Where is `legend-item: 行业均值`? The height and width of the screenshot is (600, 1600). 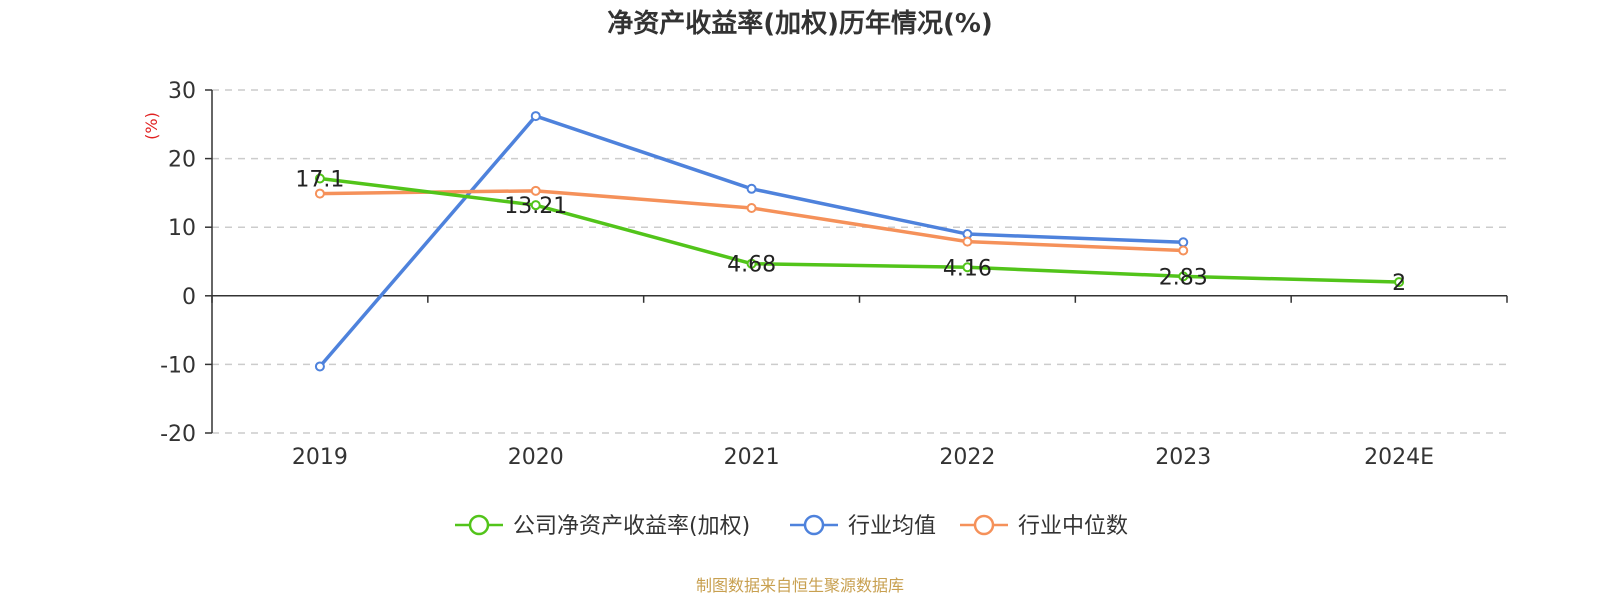
legend-item: 行业均值 is located at coordinates (863, 526).